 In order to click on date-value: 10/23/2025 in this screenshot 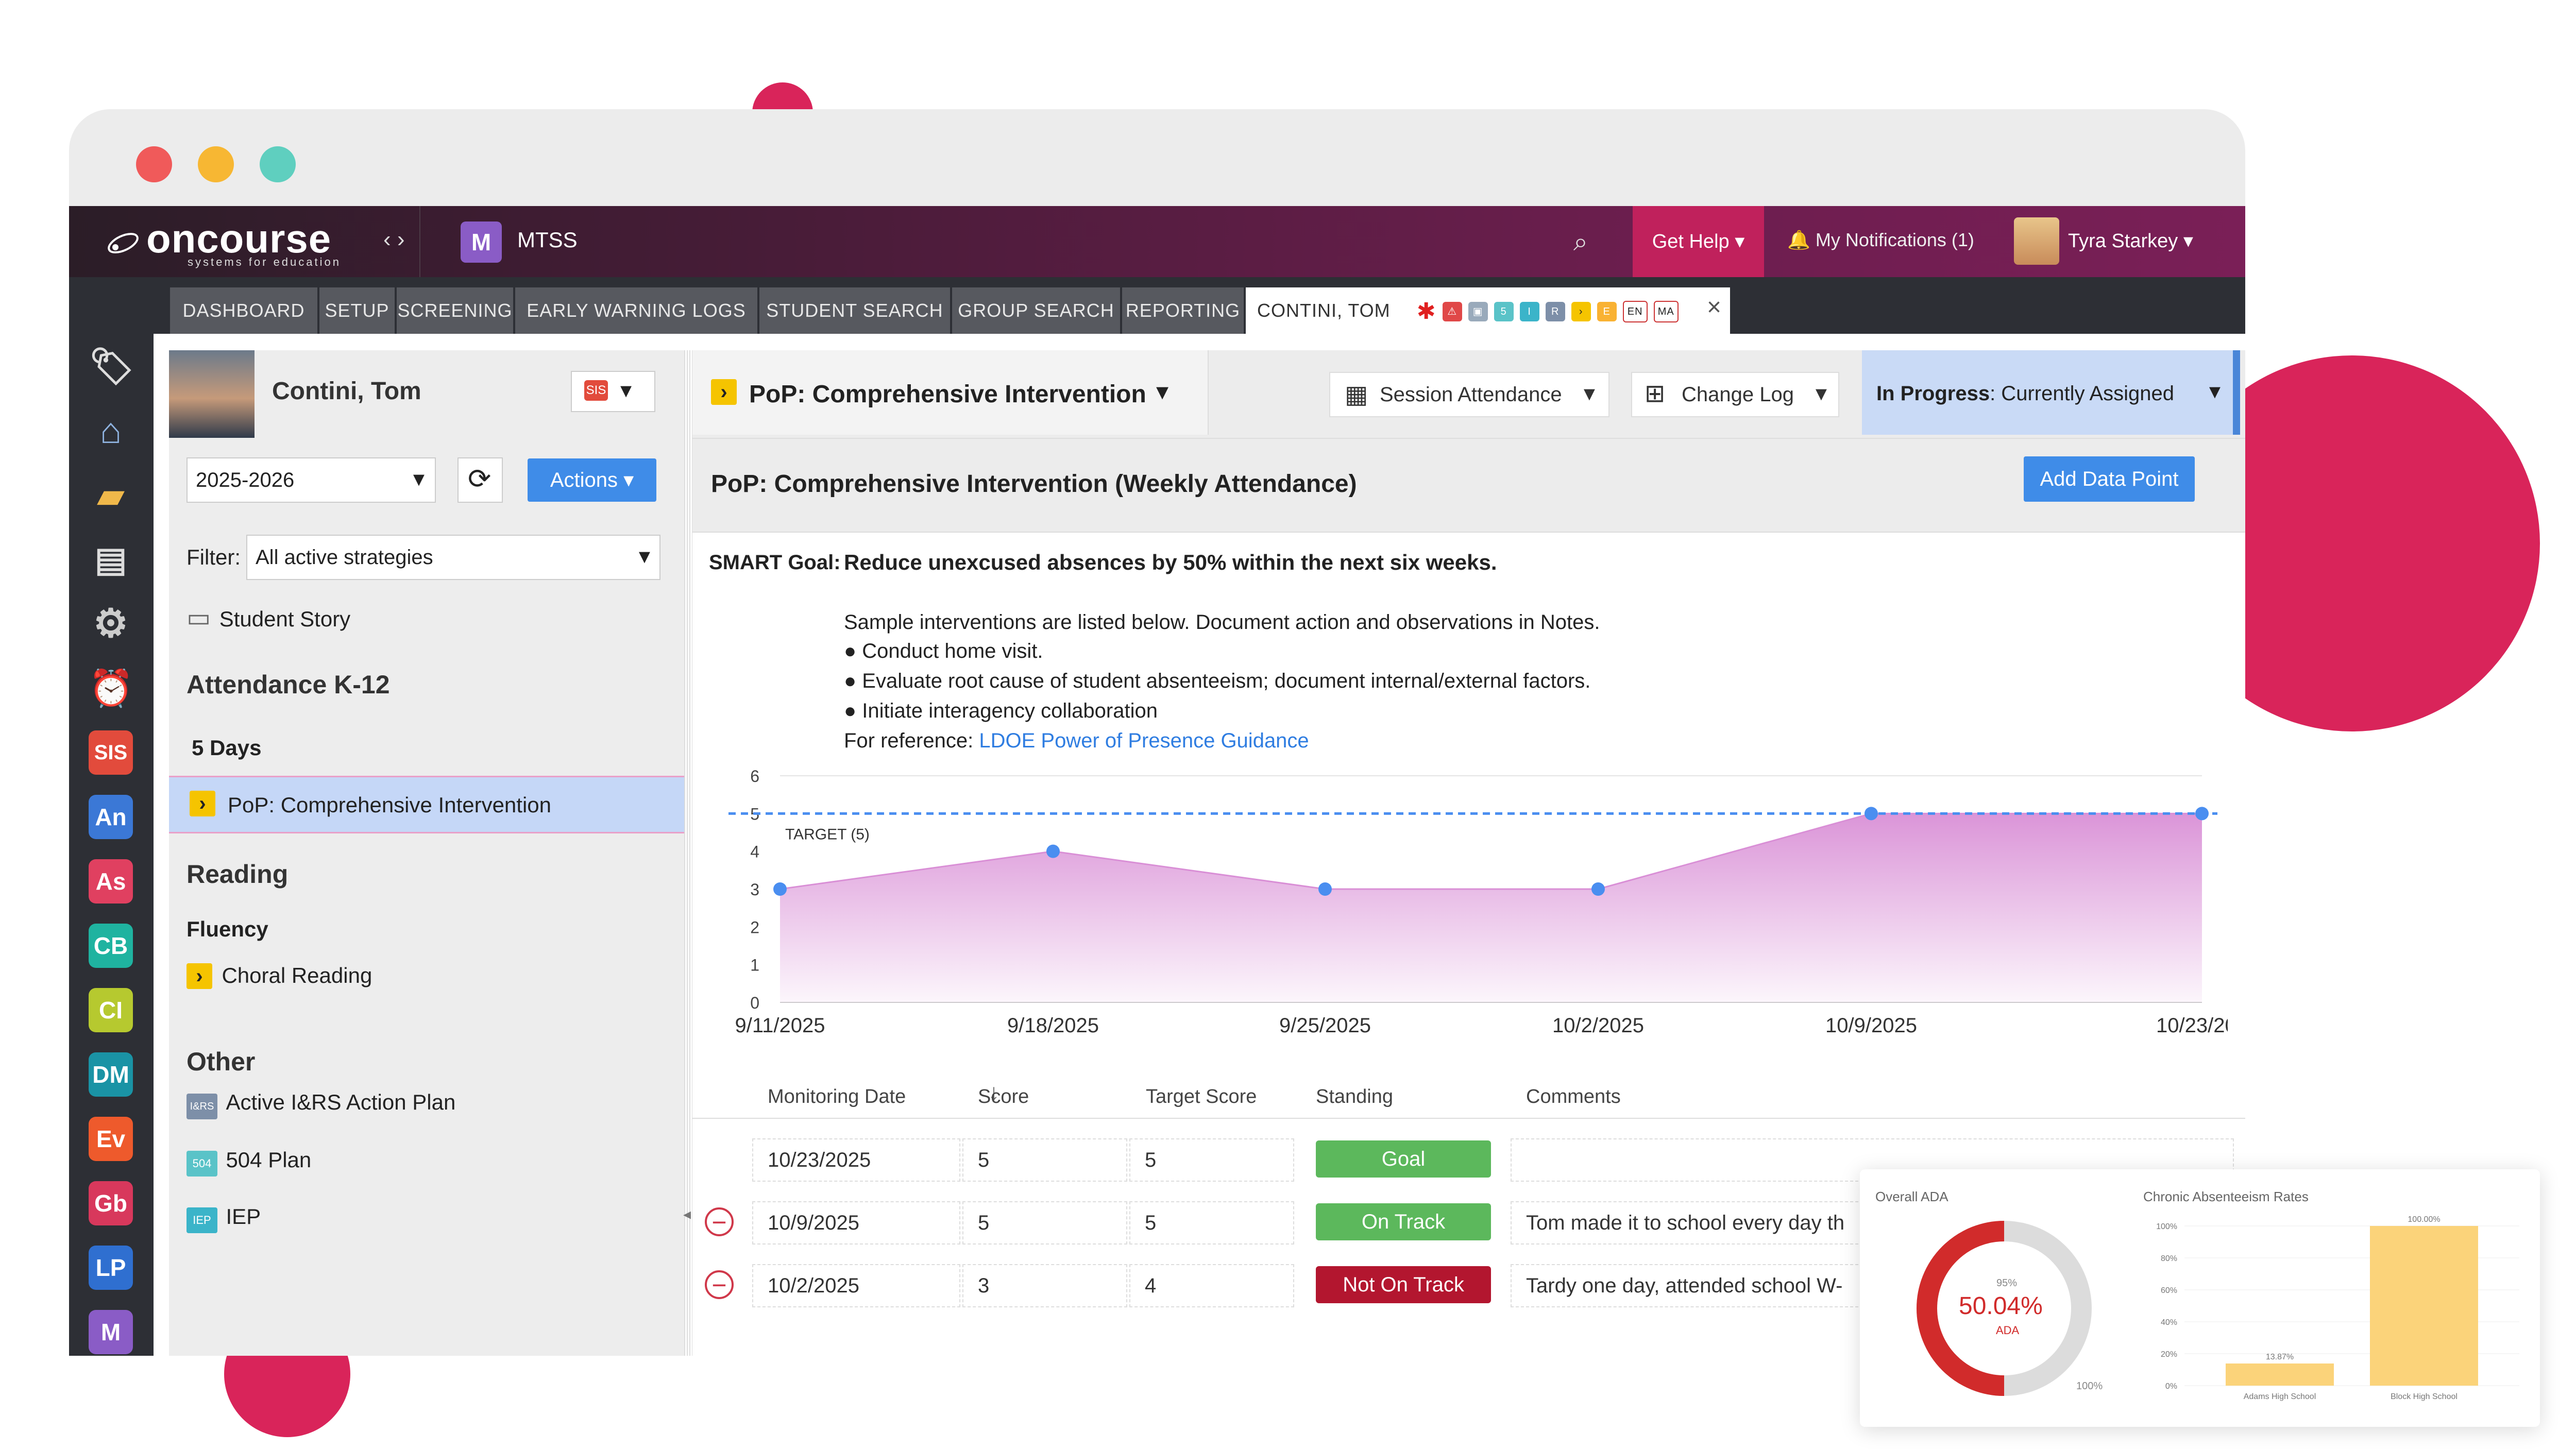, I will do `click(819, 1160)`.